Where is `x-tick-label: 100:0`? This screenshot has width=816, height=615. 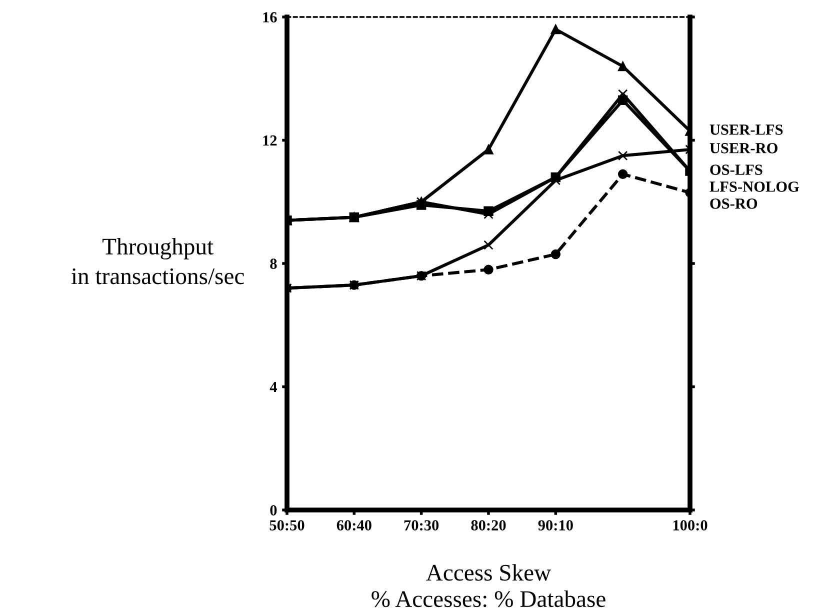 x-tick-label: 100:0 is located at coordinates (690, 525).